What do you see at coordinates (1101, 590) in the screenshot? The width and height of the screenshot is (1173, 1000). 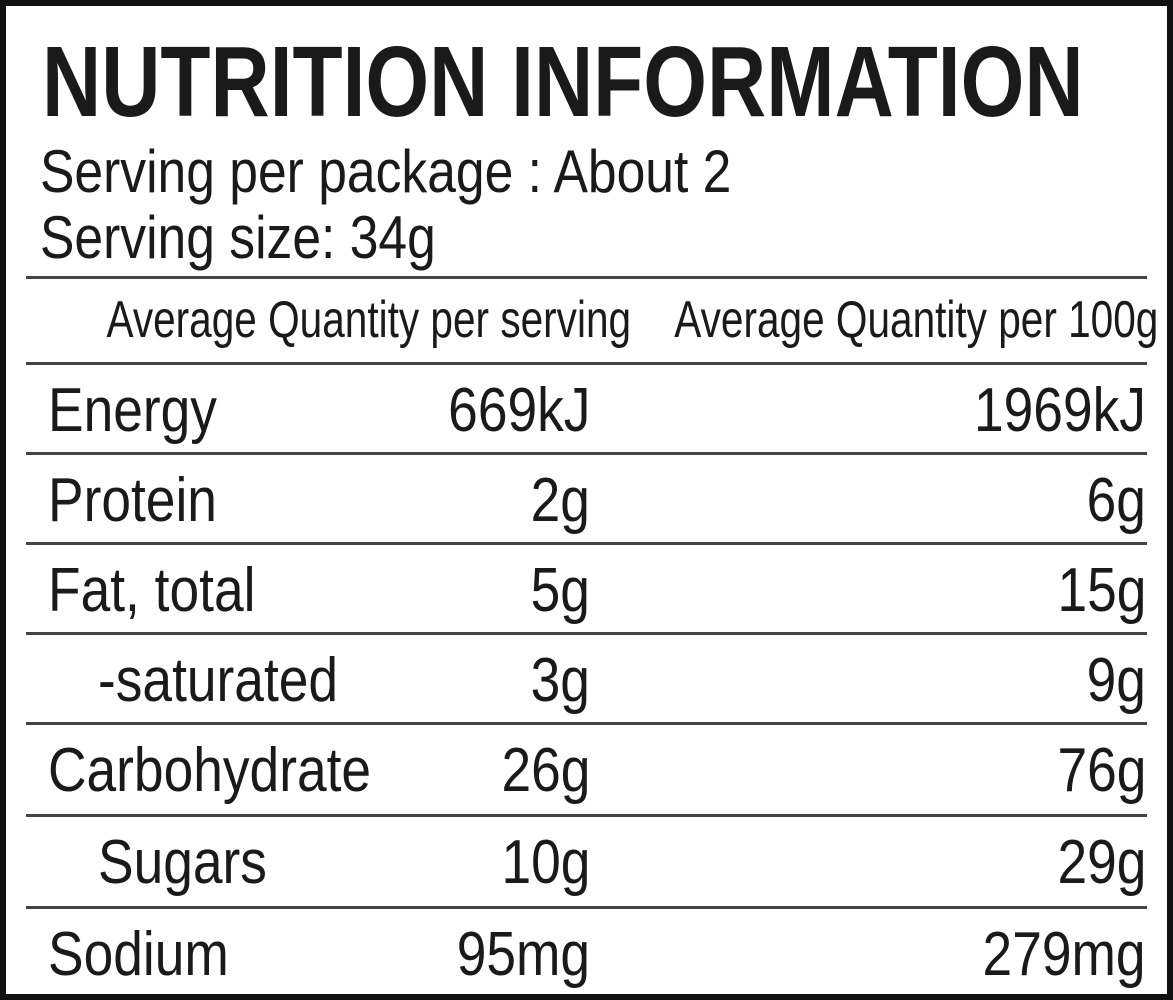 I see `per-100g-value: 15g` at bounding box center [1101, 590].